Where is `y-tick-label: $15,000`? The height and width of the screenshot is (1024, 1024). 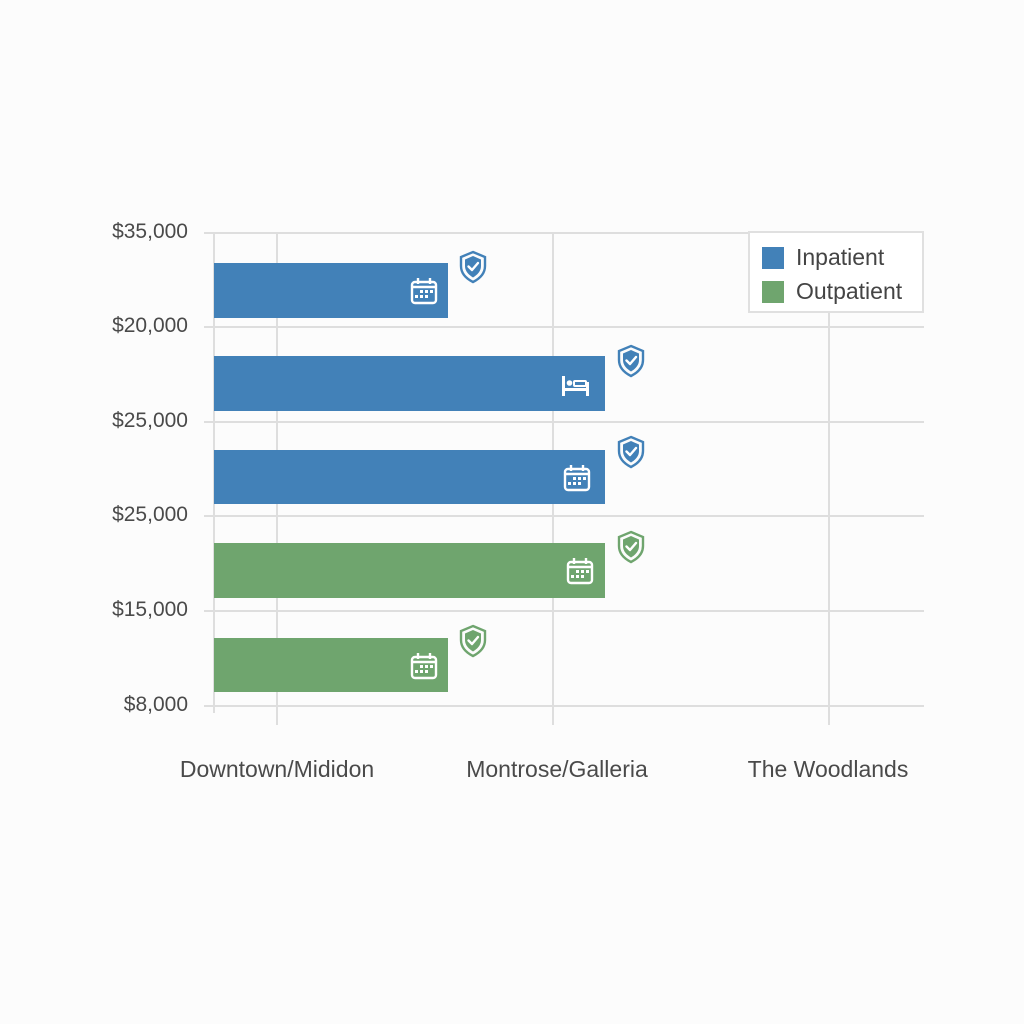 y-tick-label: $15,000 is located at coordinates (150, 609).